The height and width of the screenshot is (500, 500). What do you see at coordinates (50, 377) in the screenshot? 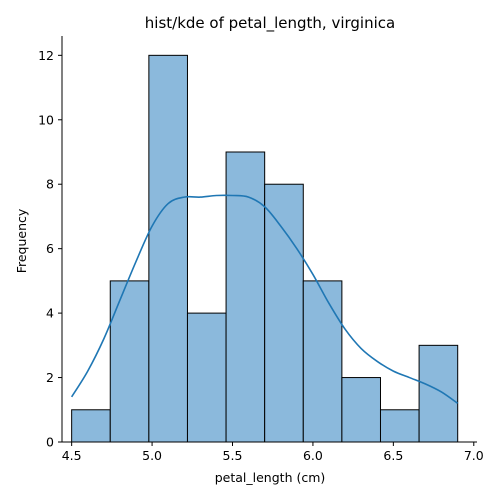
I see `y-tick-label: 2` at bounding box center [50, 377].